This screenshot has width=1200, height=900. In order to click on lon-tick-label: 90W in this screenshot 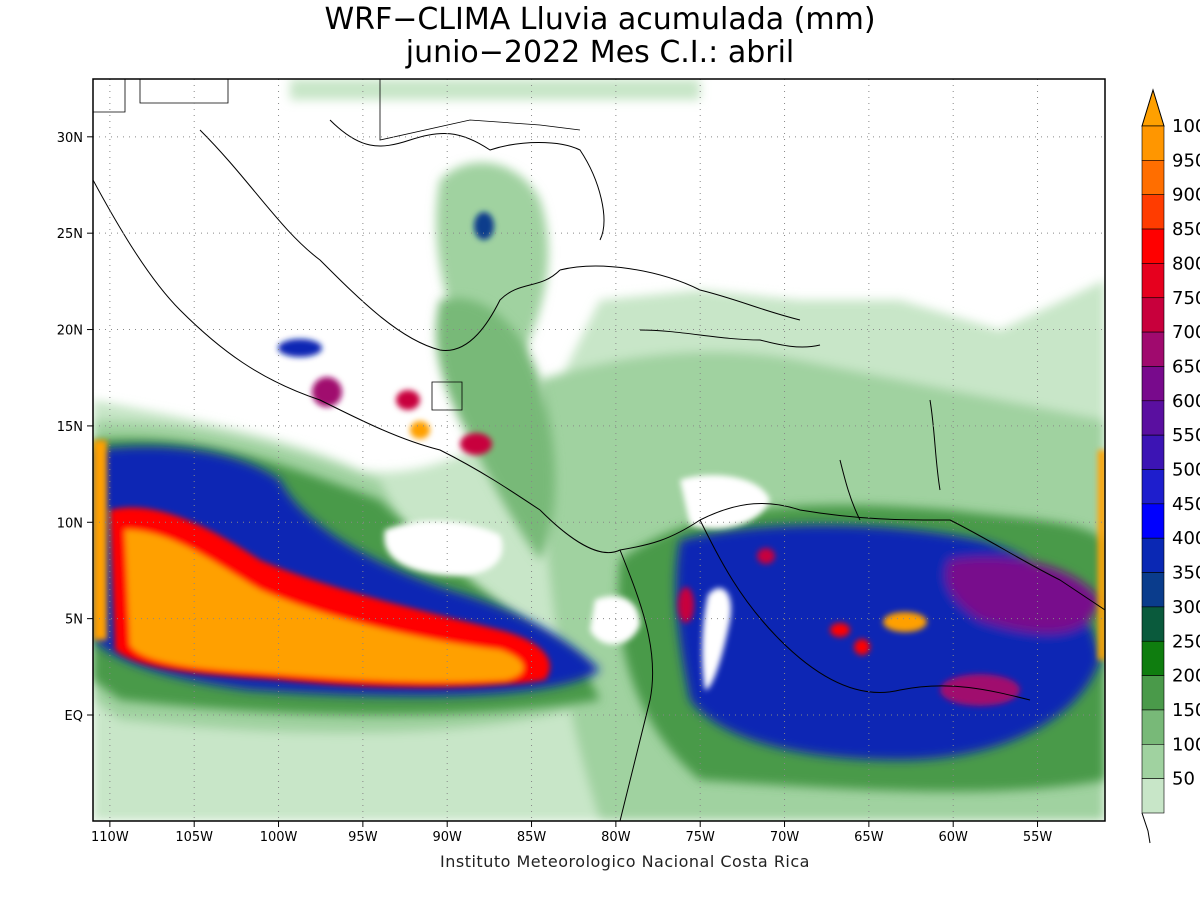, I will do `click(447, 837)`.